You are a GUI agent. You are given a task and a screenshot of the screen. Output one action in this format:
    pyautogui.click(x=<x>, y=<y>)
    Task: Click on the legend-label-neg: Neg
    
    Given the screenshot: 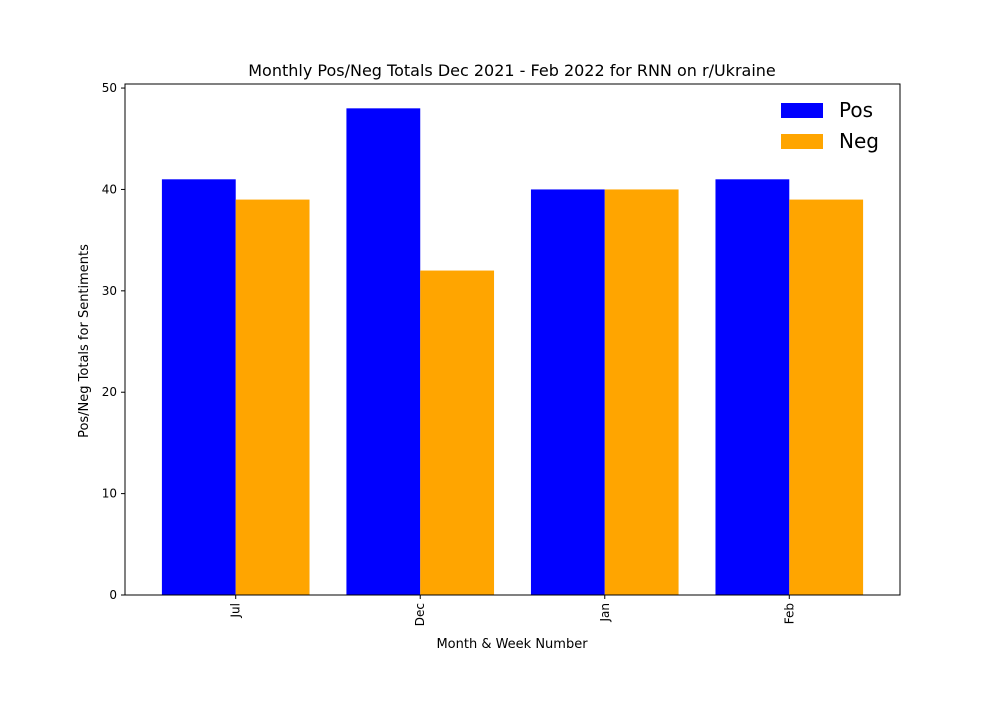 What is the action you would take?
    pyautogui.click(x=859, y=141)
    